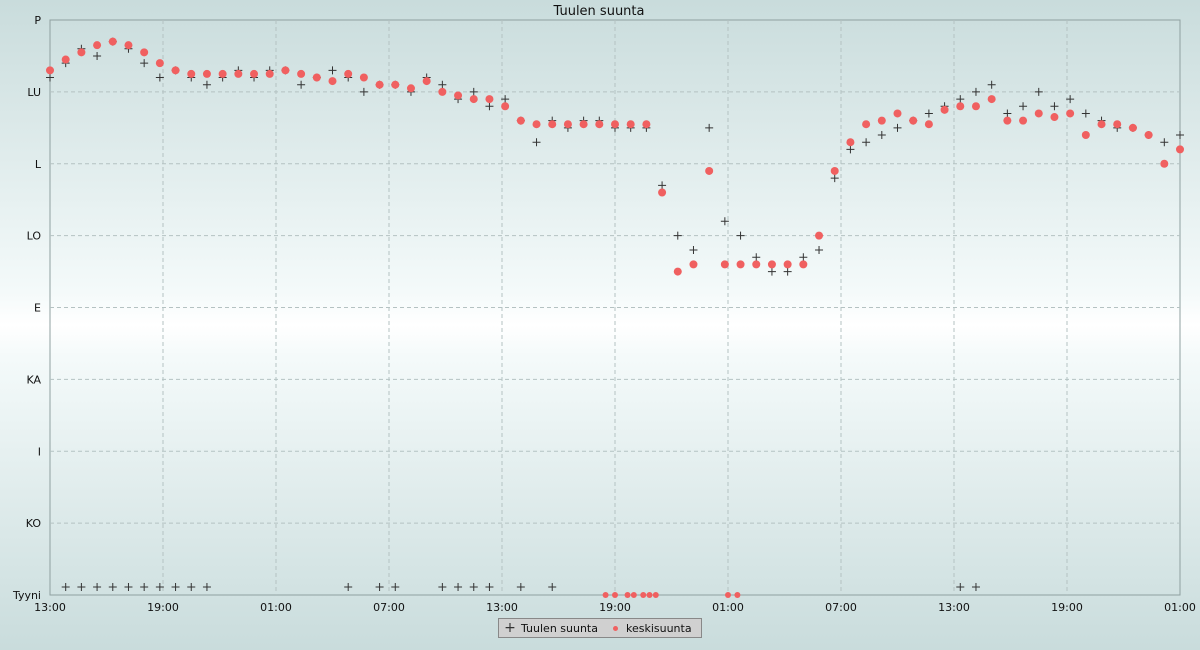 The image size is (1200, 650). Describe the element at coordinates (39, 451) in the screenshot. I see `y-tick-label: I` at that location.